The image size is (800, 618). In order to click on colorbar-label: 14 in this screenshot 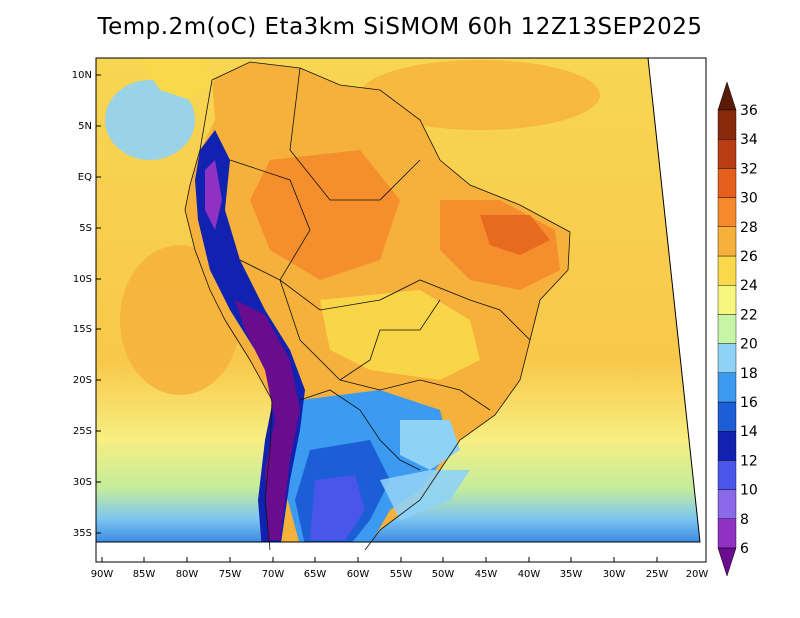, I will do `click(749, 432)`.